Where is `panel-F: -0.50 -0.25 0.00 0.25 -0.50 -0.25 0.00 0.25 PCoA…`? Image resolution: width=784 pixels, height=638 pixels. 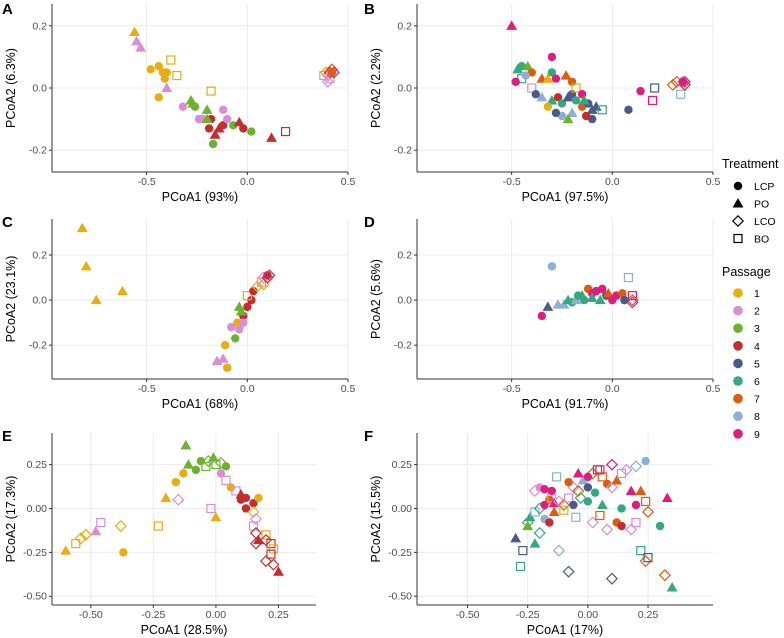 panel-F: -0.50 -0.25 0.00 0.25 -0.50 -0.25 0.00 0.25 PCoA… is located at coordinates (538, 532).